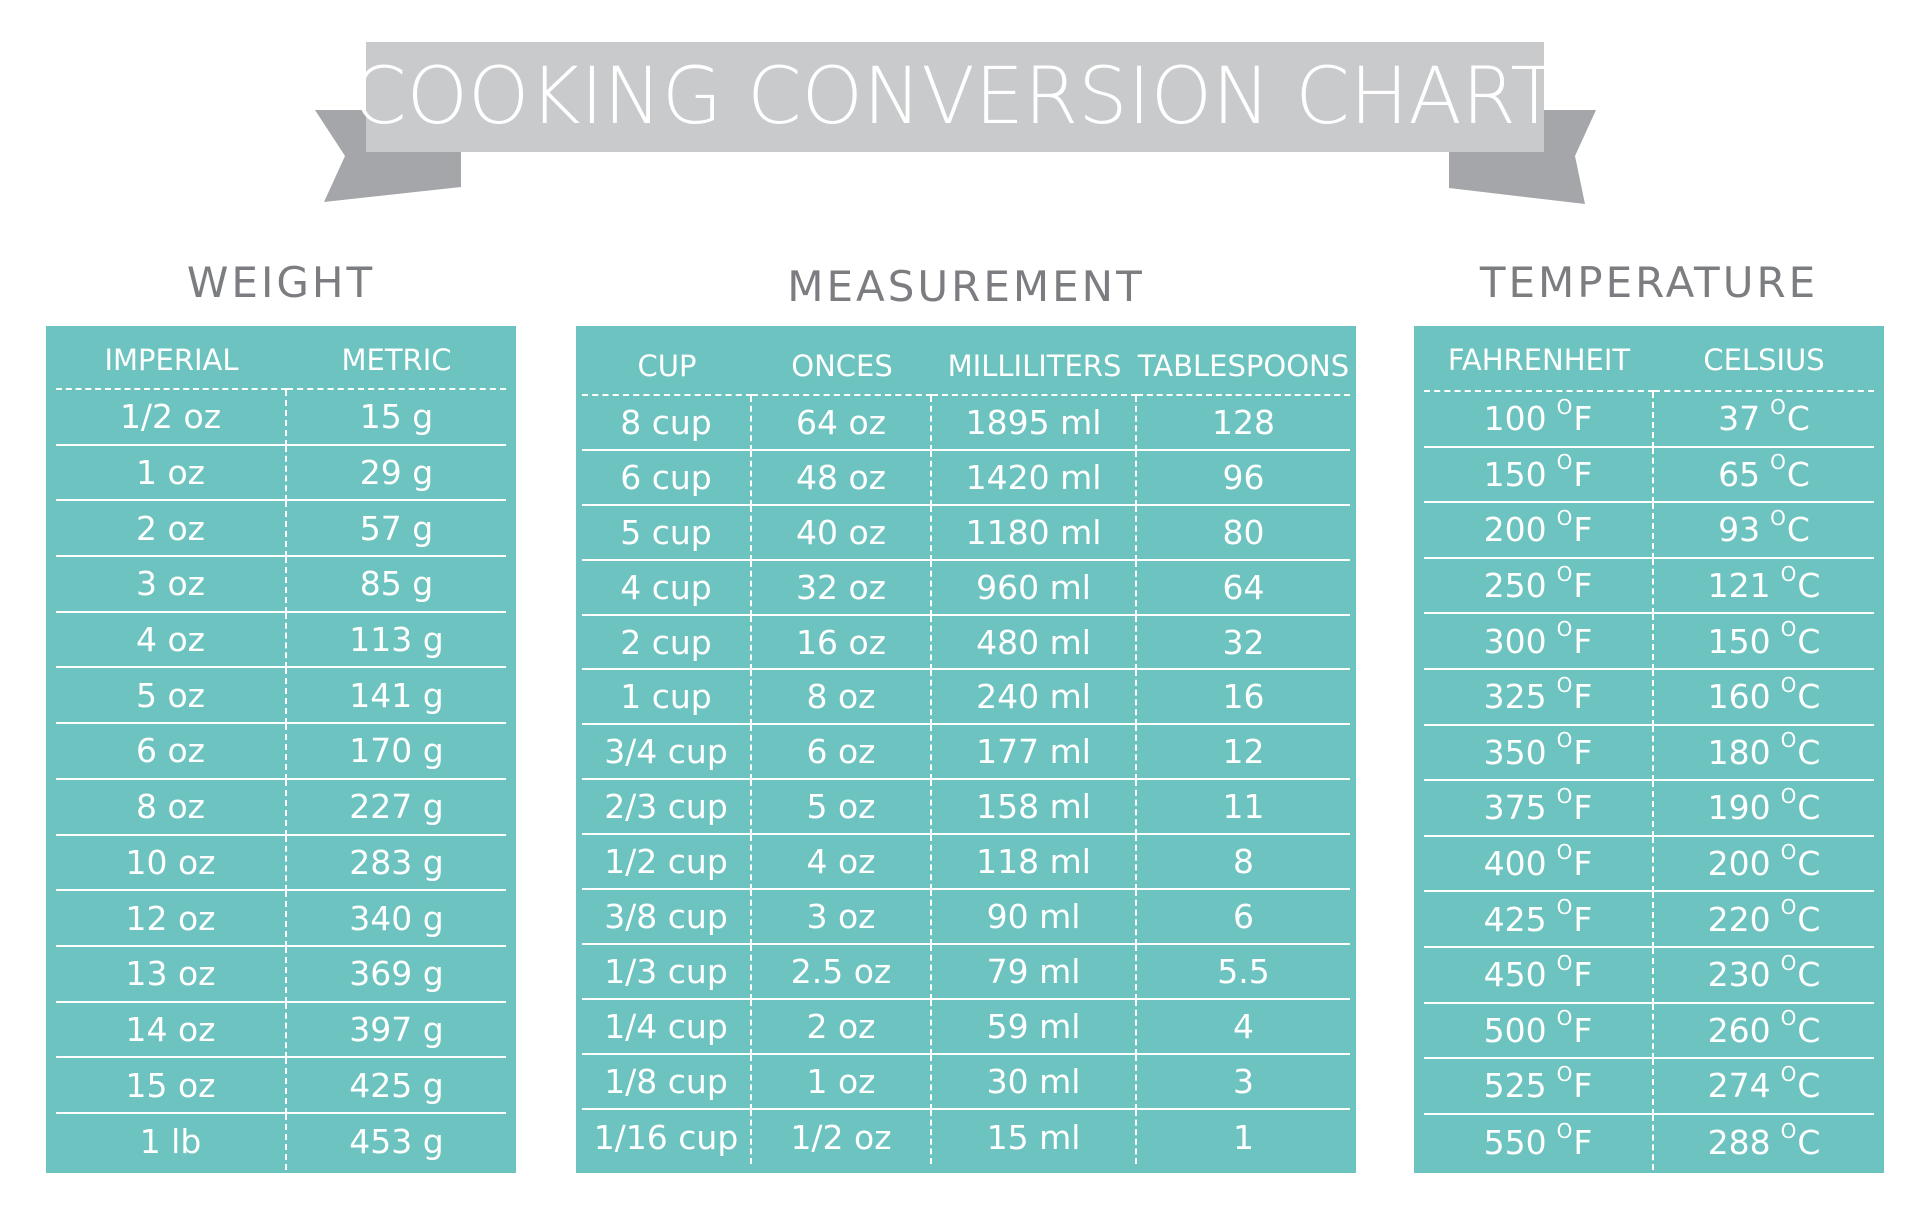 The height and width of the screenshot is (1207, 1920). Describe the element at coordinates (1739, 752) in the screenshot. I see `celsius-value: 180` at that location.